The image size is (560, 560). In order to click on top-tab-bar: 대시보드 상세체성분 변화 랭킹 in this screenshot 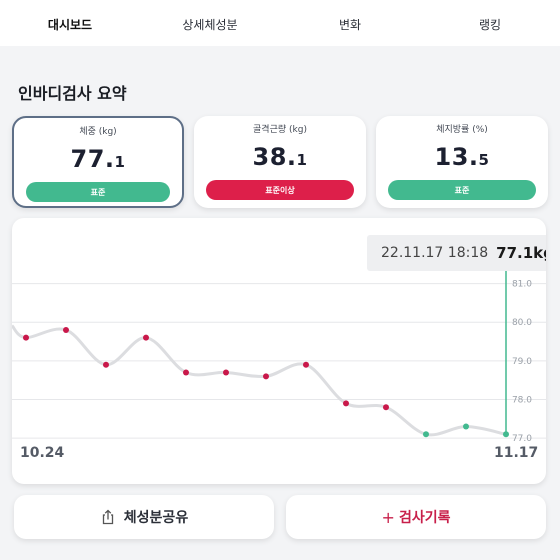, I will do `click(280, 23)`.